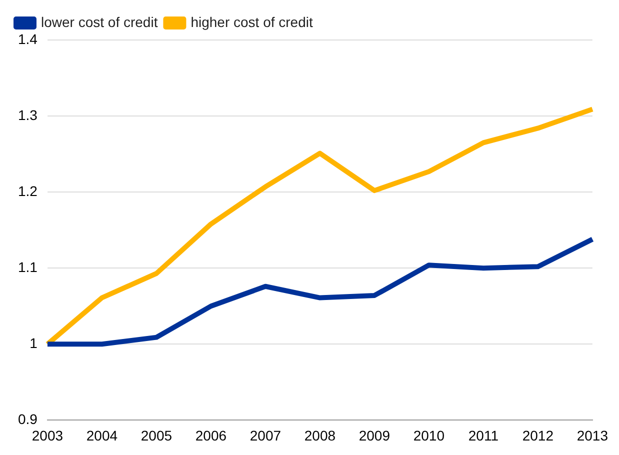 Image resolution: width=619 pixels, height=455 pixels. What do you see at coordinates (28, 266) in the screenshot?
I see `y-tick-label: 1.1` at bounding box center [28, 266].